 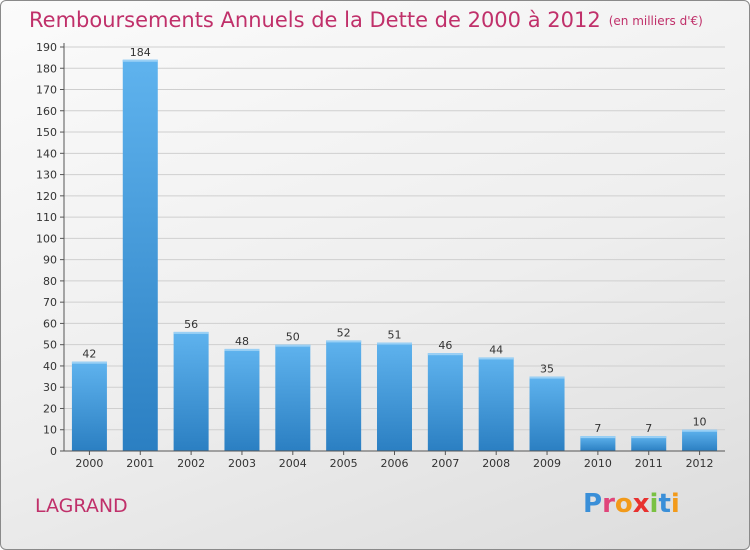 What do you see at coordinates (46, 111) in the screenshot?
I see `y-tick-label: 160` at bounding box center [46, 111].